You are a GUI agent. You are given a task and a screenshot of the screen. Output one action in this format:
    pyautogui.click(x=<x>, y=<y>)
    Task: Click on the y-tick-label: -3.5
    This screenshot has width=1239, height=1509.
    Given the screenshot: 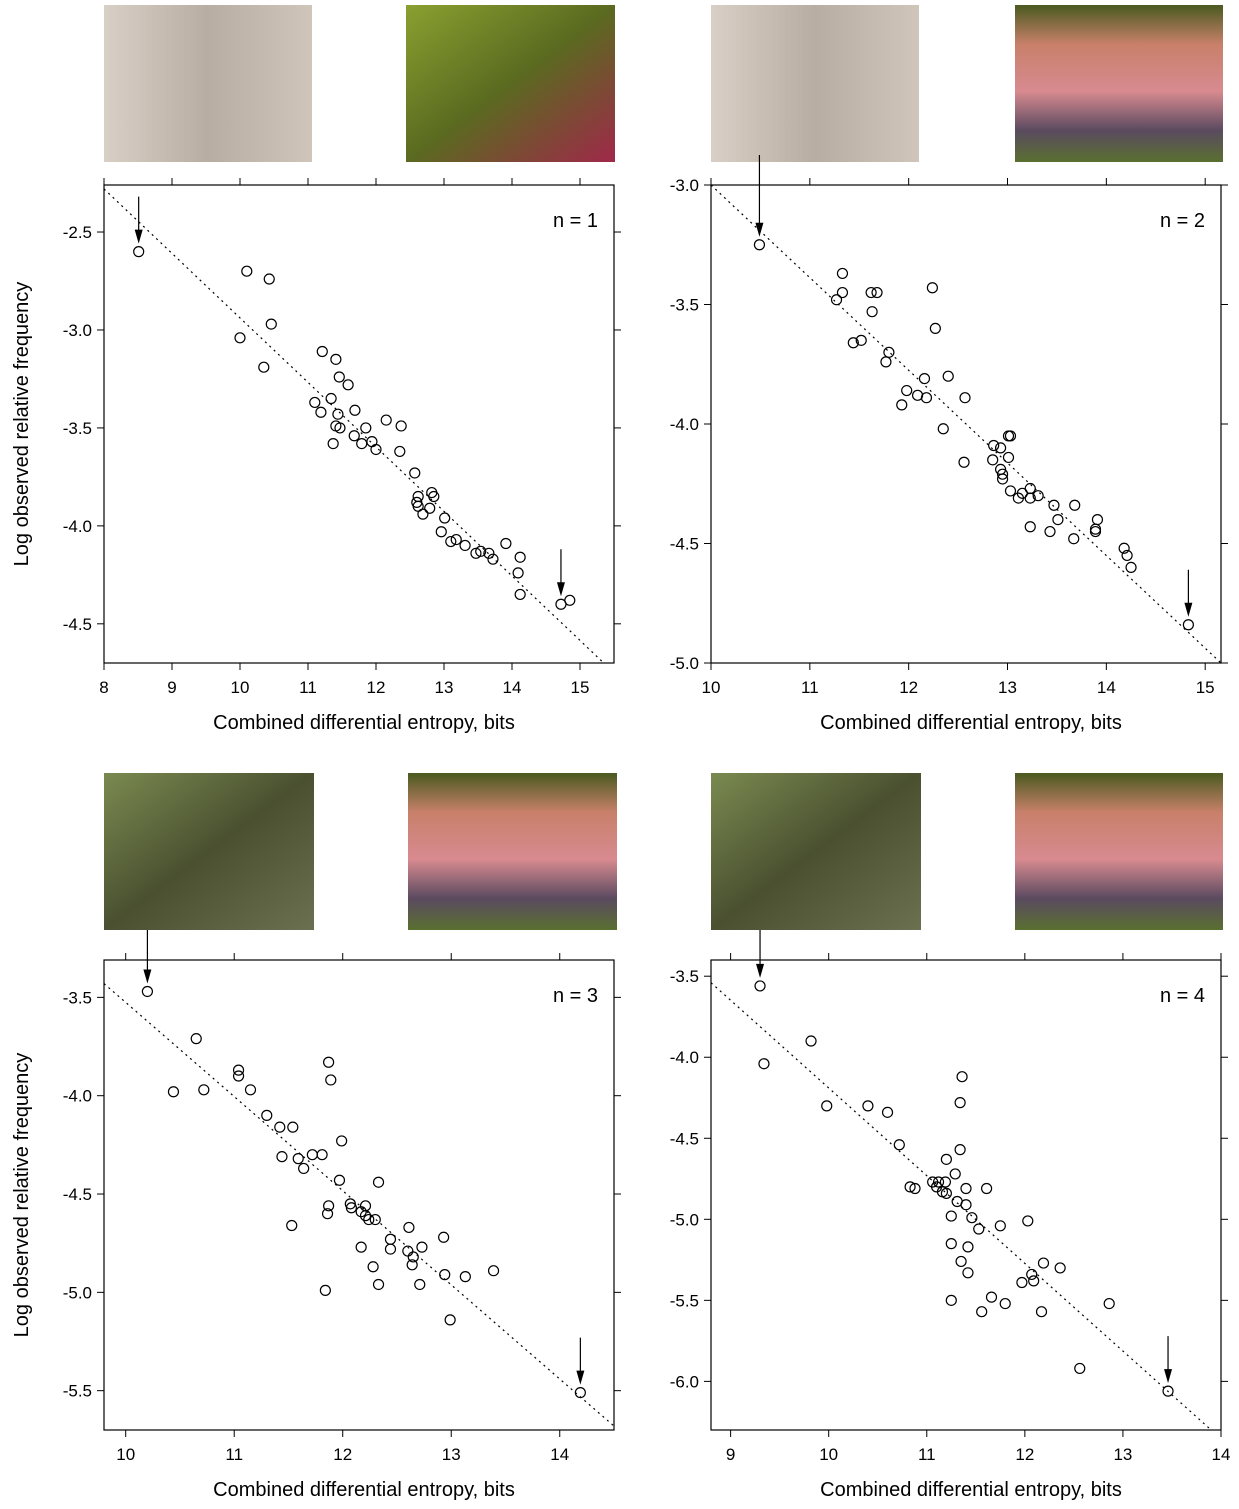 What is the action you would take?
    pyautogui.click(x=684, y=976)
    